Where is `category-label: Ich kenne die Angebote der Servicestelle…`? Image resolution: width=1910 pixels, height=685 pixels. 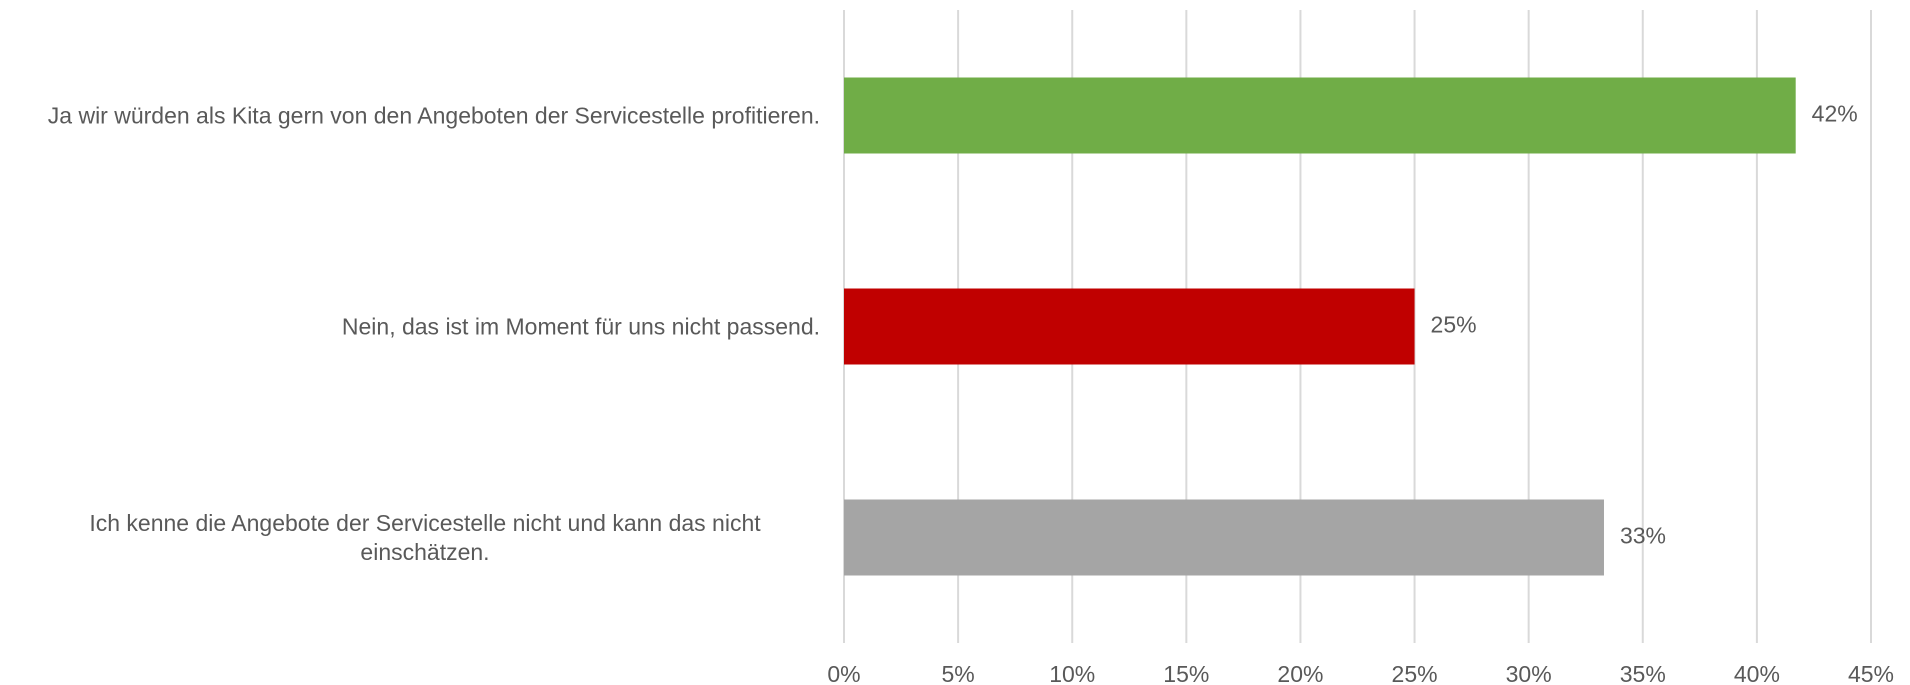 category-label: Ich kenne die Angebote der Servicestelle… is located at coordinates (425, 537).